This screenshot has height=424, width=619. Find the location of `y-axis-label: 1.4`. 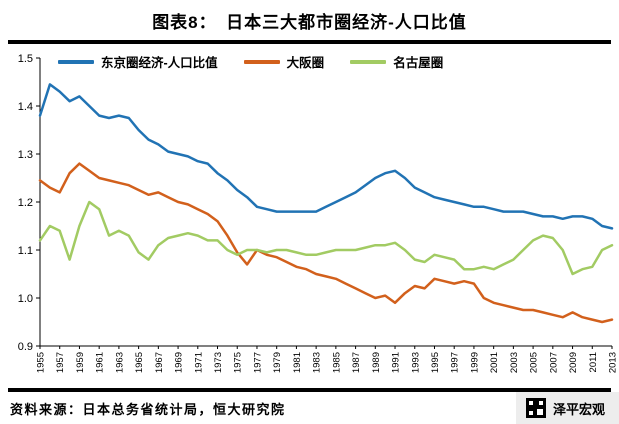

y-axis-label: 1.4 is located at coordinates (25, 107).